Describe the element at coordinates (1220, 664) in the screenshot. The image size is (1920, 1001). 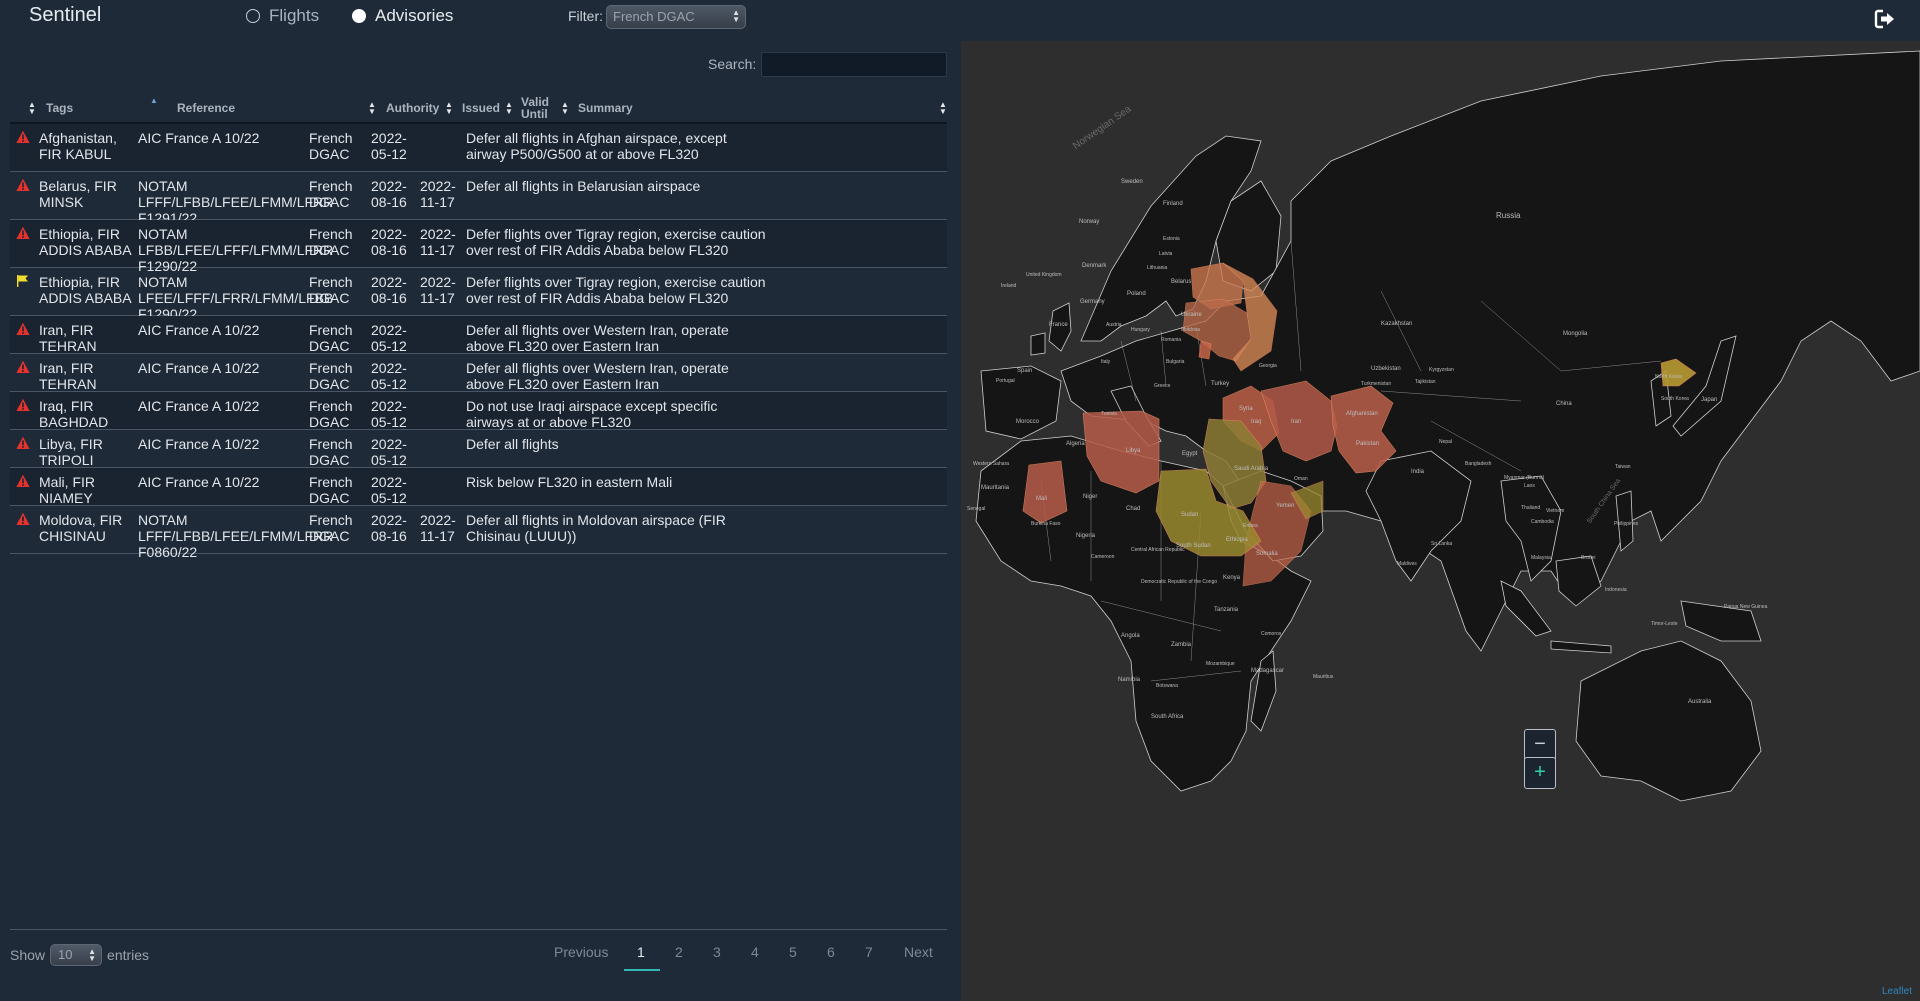
I see `map-label-mozambique: Mozambique` at that location.